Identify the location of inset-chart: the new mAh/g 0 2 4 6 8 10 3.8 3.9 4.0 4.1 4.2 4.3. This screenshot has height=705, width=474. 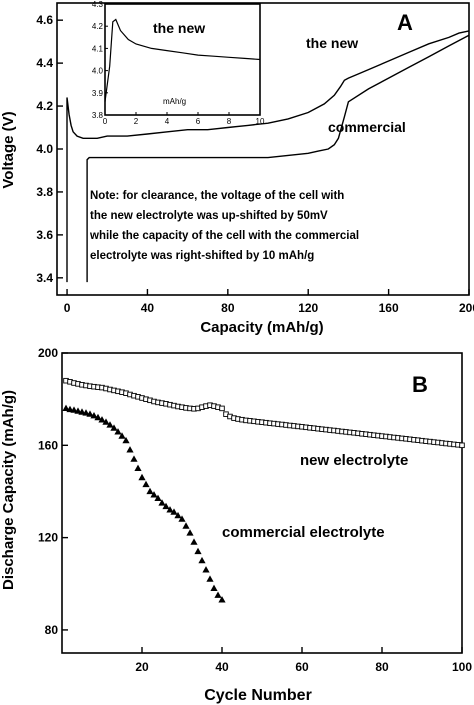
(178, 63).